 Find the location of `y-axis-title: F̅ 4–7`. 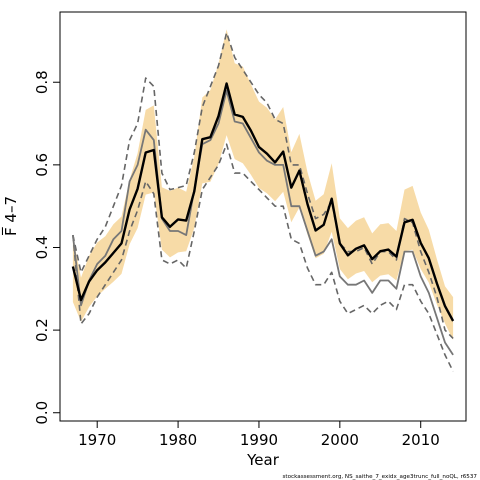

y-axis-title: F̅ 4–7 is located at coordinates (10, 216).